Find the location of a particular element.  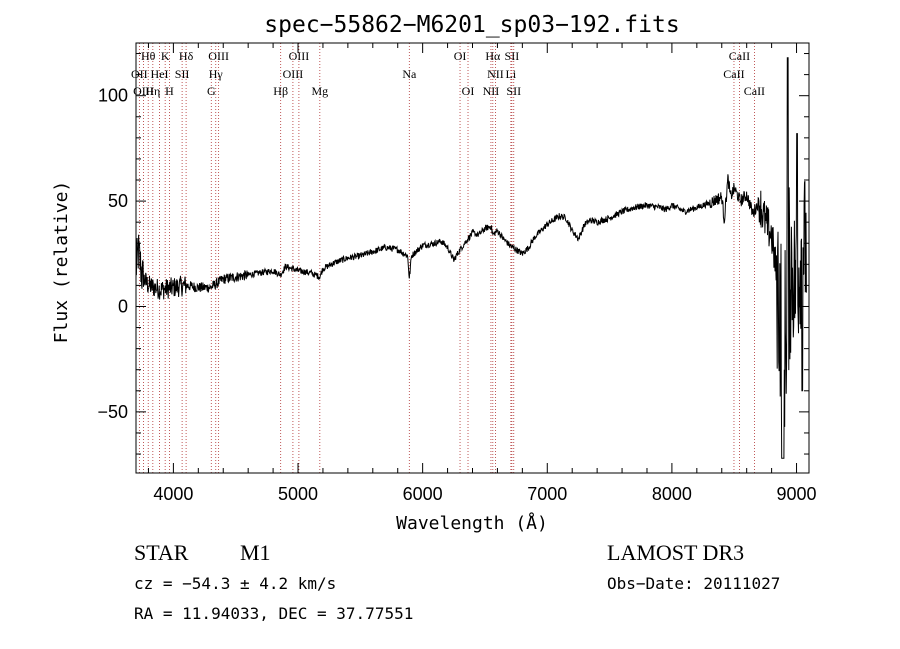

spectral-line-label: Hγ is located at coordinates (216, 74).